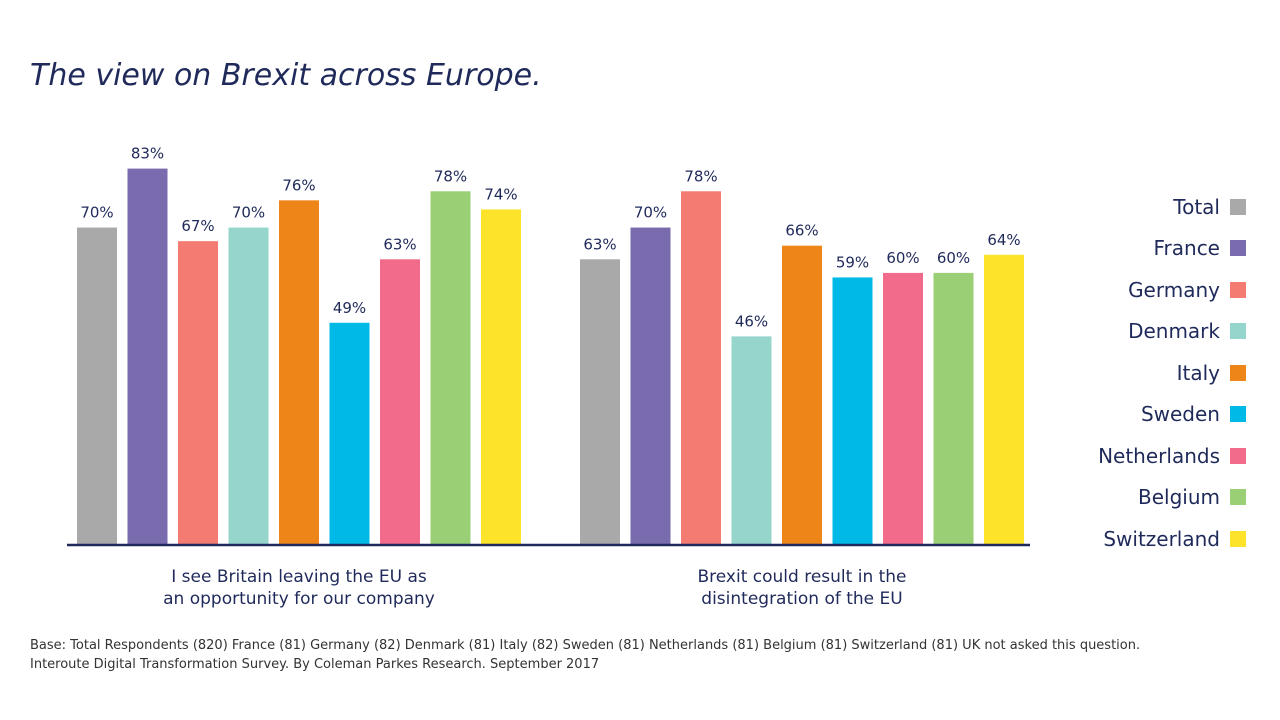 Image resolution: width=1280 pixels, height=720 pixels. I want to click on legend-item-total: Total, so click(1153, 207).